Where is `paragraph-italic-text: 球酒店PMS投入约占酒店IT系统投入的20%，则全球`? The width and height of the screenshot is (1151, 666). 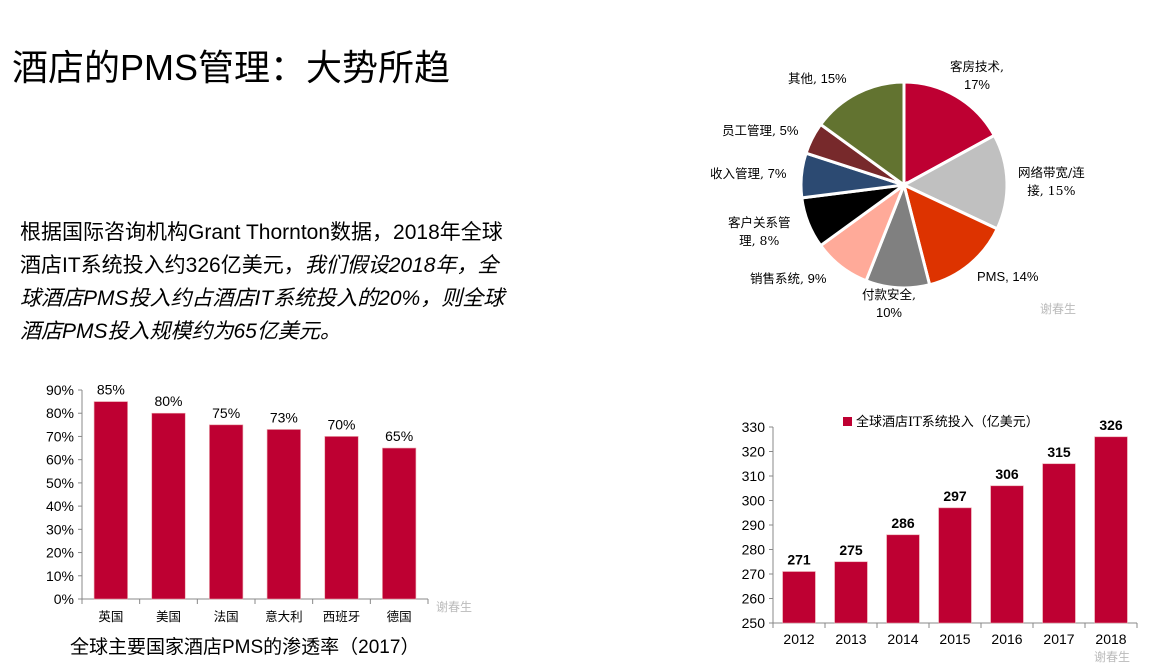 paragraph-italic-text: 球酒店PMS投入约占酒店IT系统投入的20%，则全球 is located at coordinates (262, 298).